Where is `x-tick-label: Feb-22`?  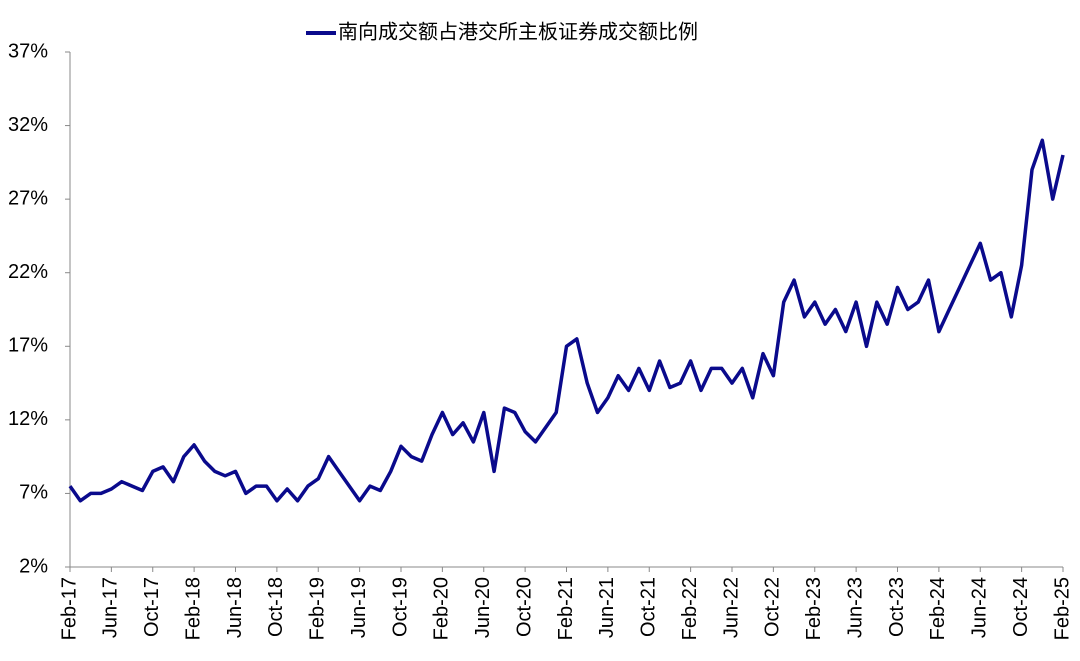 x-tick-label: Feb-22 is located at coordinates (690, 608).